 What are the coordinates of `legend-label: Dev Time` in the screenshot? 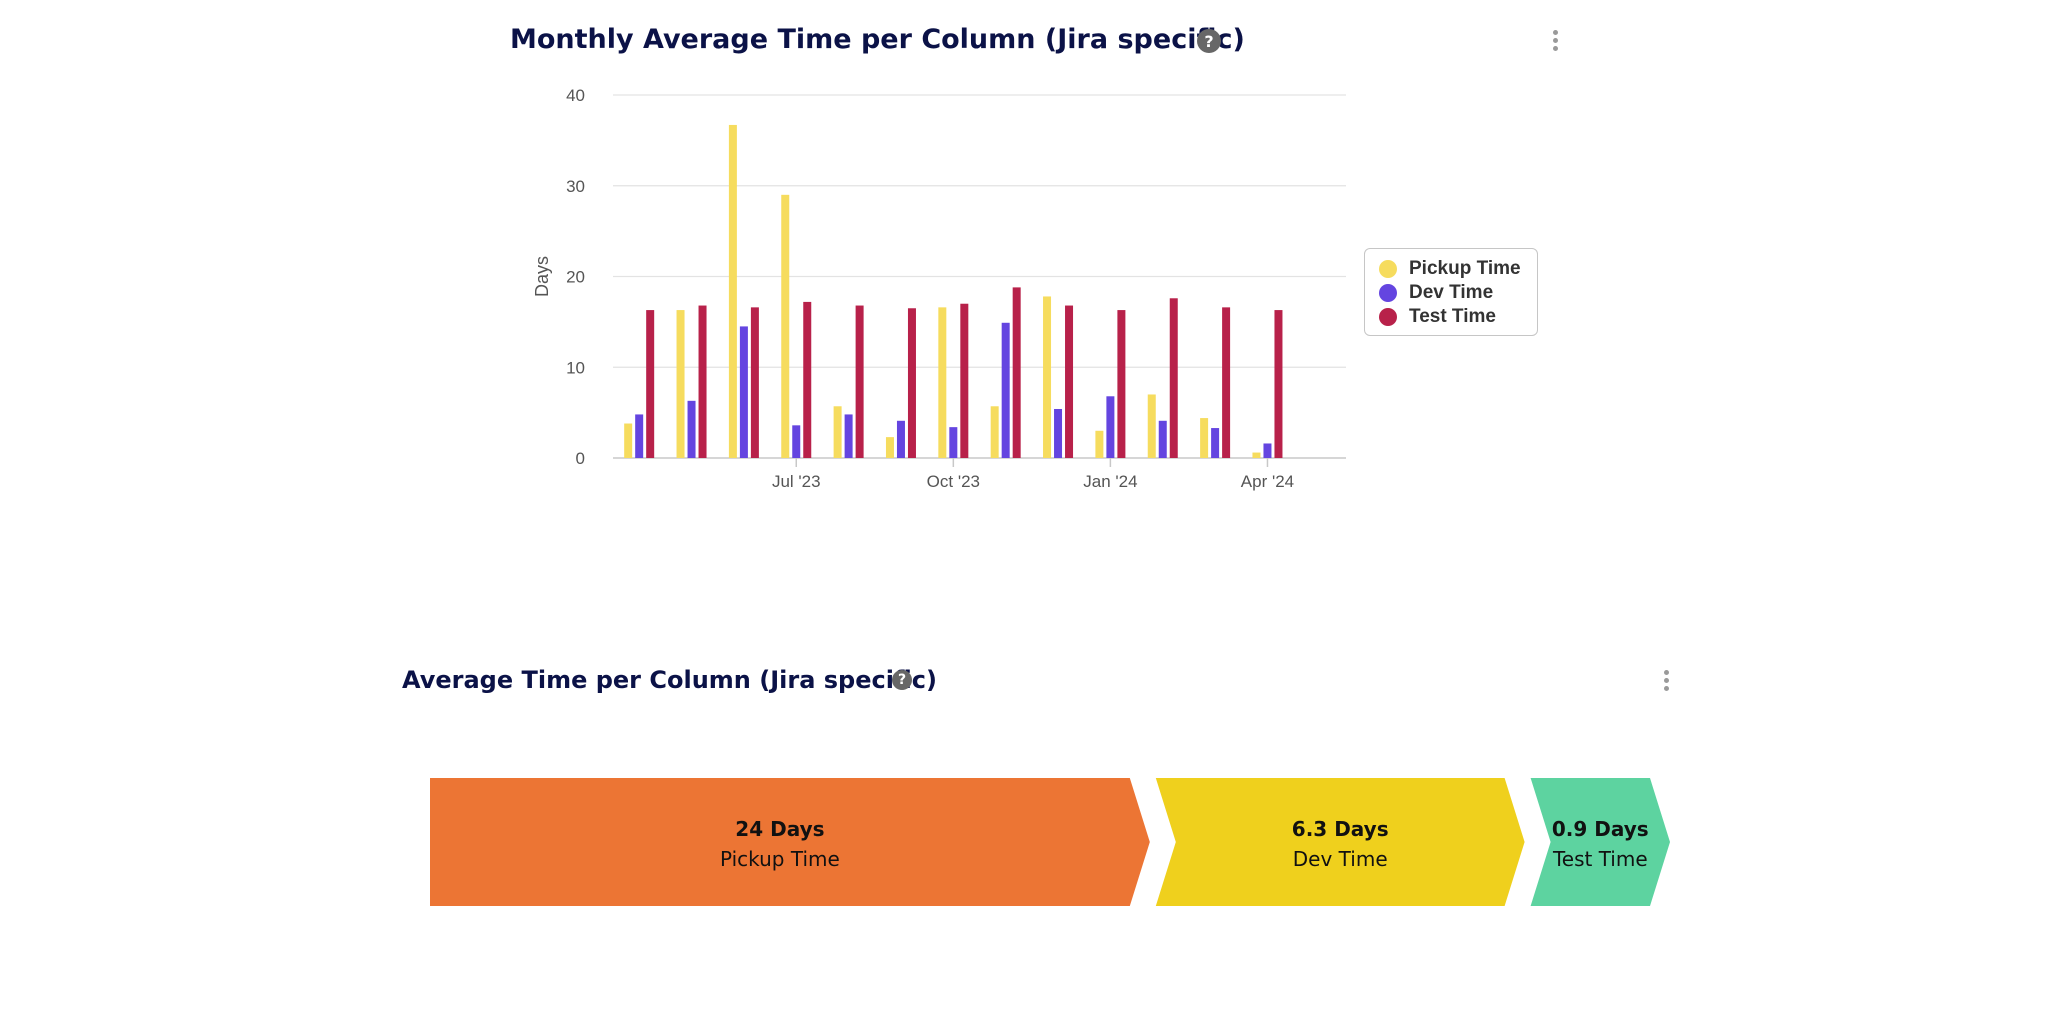 It's located at (1451, 292).